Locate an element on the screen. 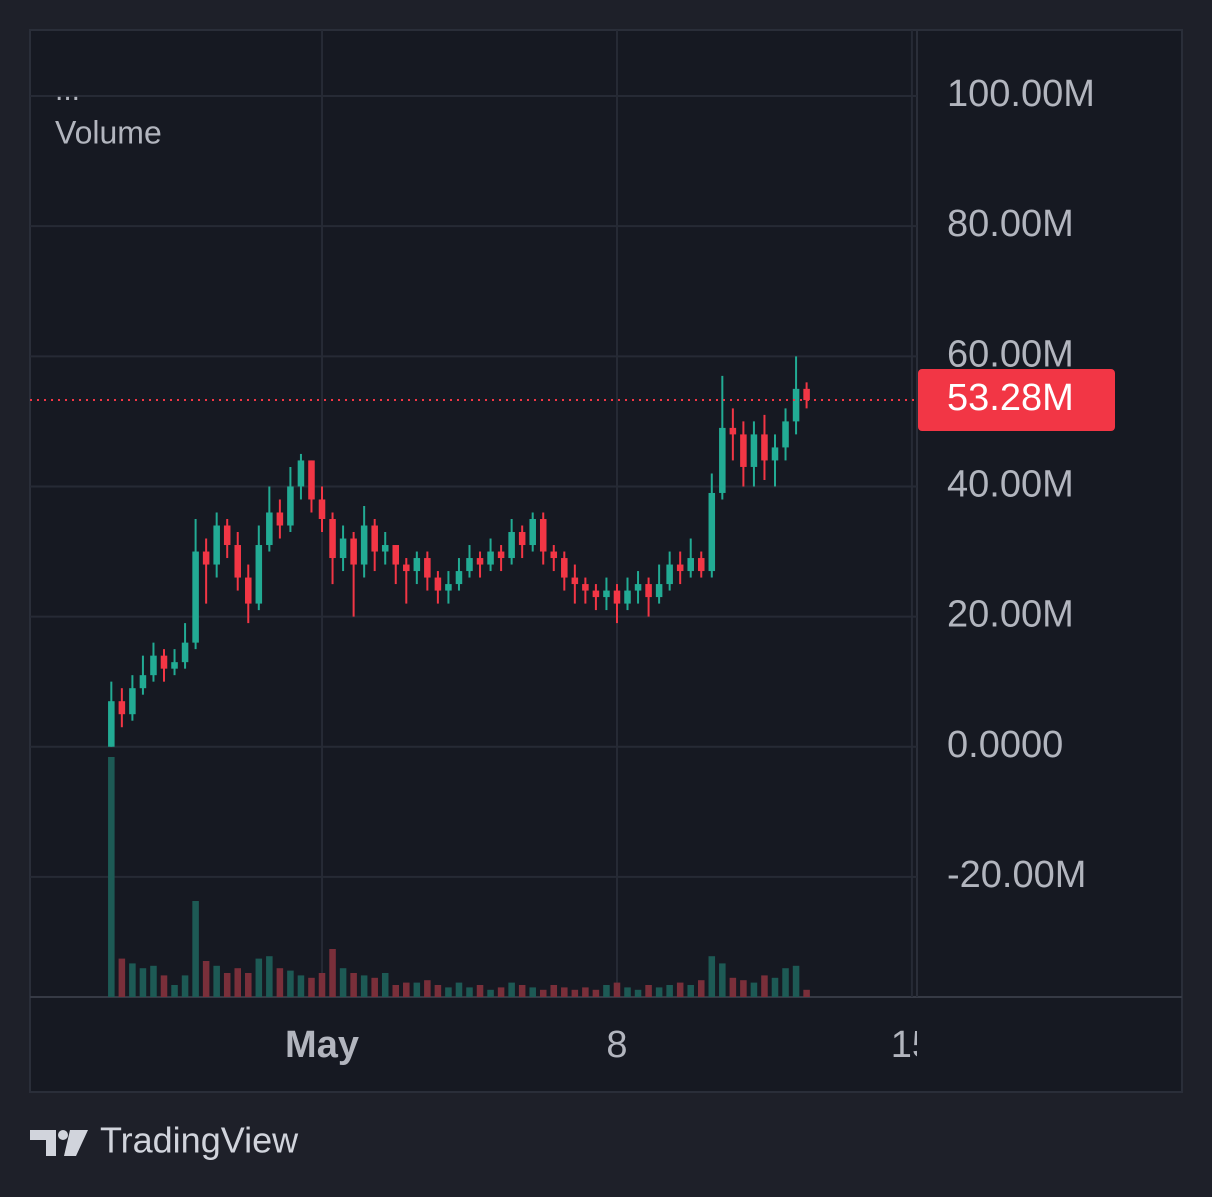 Image resolution: width=1212 pixels, height=1197 pixels. last-price-box is located at coordinates (1016, 400).